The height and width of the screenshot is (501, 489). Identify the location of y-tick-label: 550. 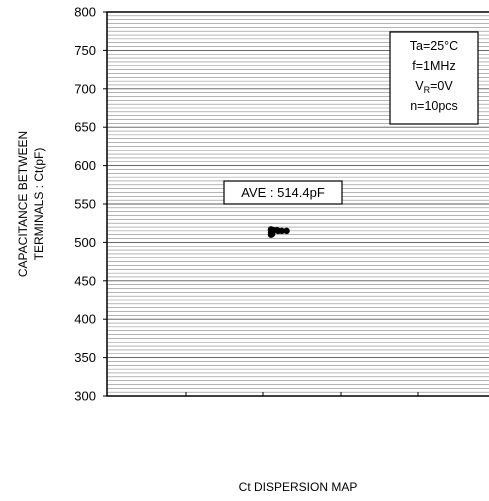
(85, 204).